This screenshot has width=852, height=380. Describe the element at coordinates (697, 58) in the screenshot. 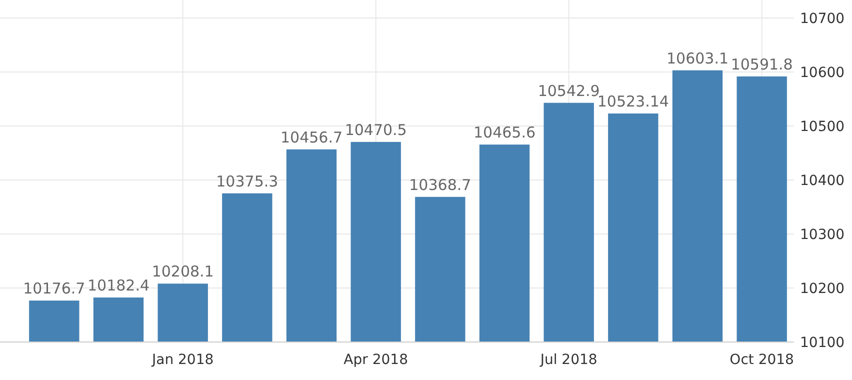

I see `data-label: 10603.1` at that location.